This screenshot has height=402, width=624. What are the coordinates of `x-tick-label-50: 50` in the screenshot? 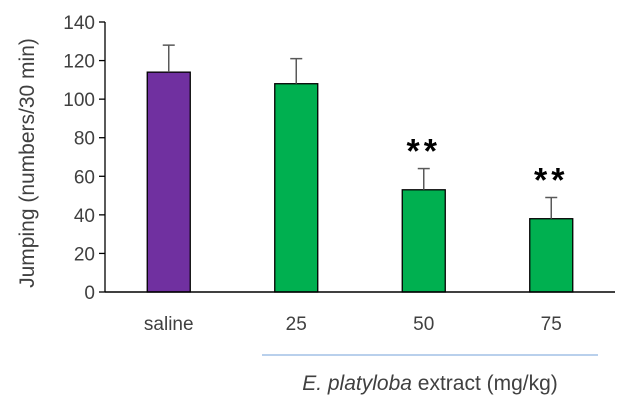 It's located at (423, 324).